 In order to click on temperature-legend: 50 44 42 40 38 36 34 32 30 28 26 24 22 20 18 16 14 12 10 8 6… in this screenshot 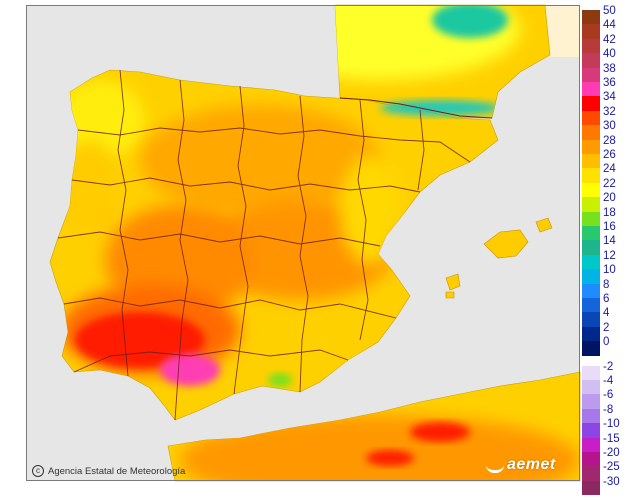, I will do `click(606, 250)`.